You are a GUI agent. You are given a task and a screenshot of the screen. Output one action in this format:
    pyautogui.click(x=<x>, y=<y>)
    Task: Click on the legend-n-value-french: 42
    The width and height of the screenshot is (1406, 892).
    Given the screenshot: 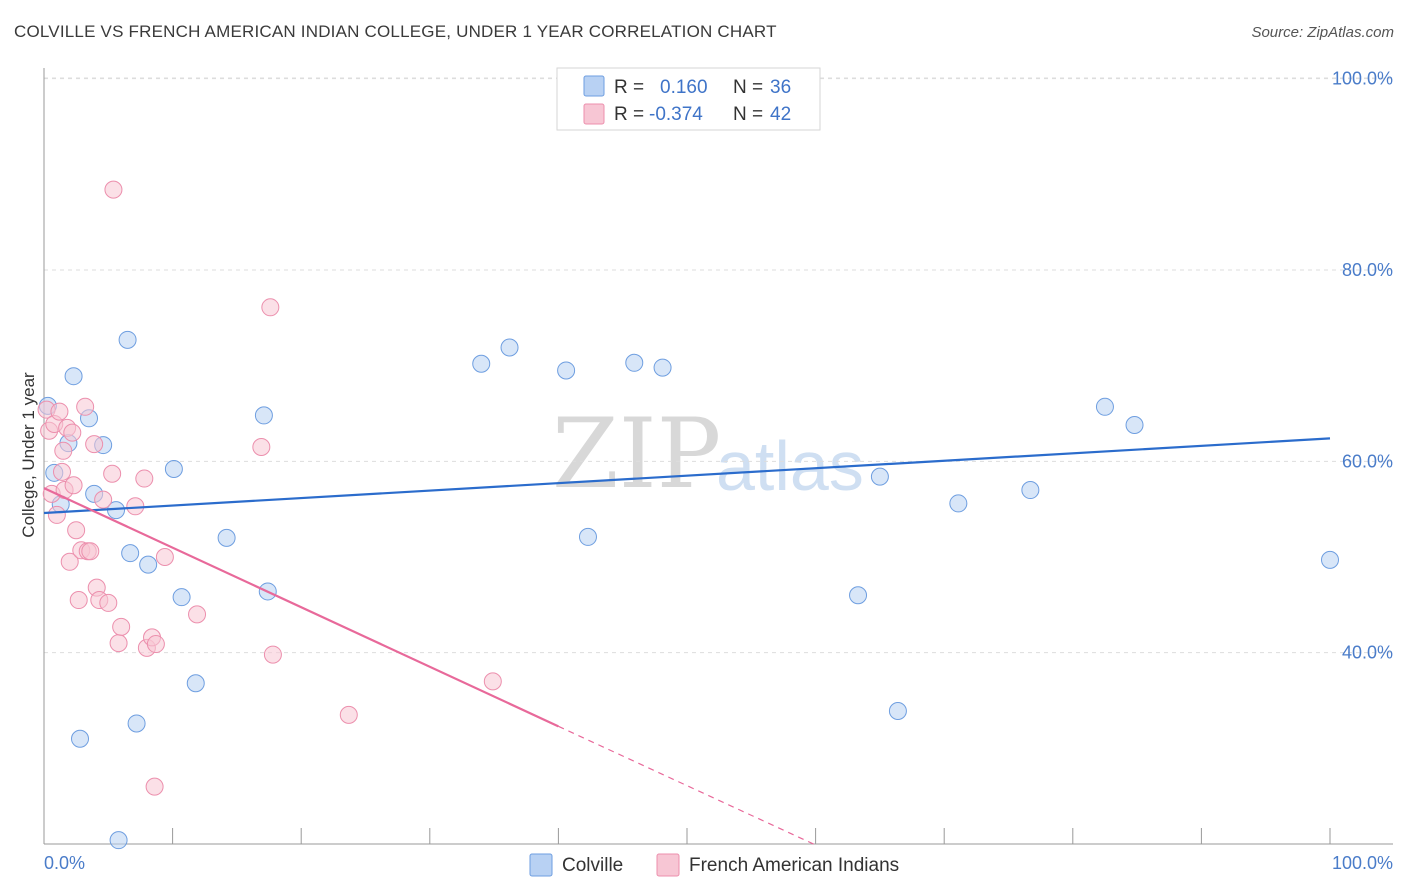 What is the action you would take?
    pyautogui.click(x=780, y=114)
    